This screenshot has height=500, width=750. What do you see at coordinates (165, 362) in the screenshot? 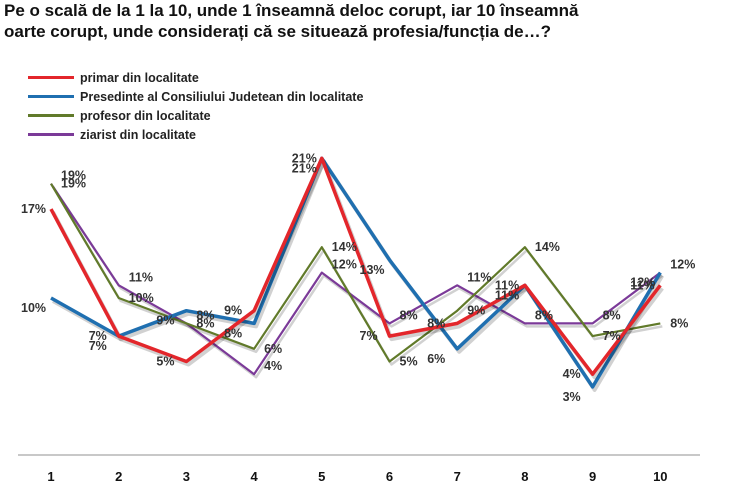
I see `data-label-s0-3: 5%` at bounding box center [165, 362].